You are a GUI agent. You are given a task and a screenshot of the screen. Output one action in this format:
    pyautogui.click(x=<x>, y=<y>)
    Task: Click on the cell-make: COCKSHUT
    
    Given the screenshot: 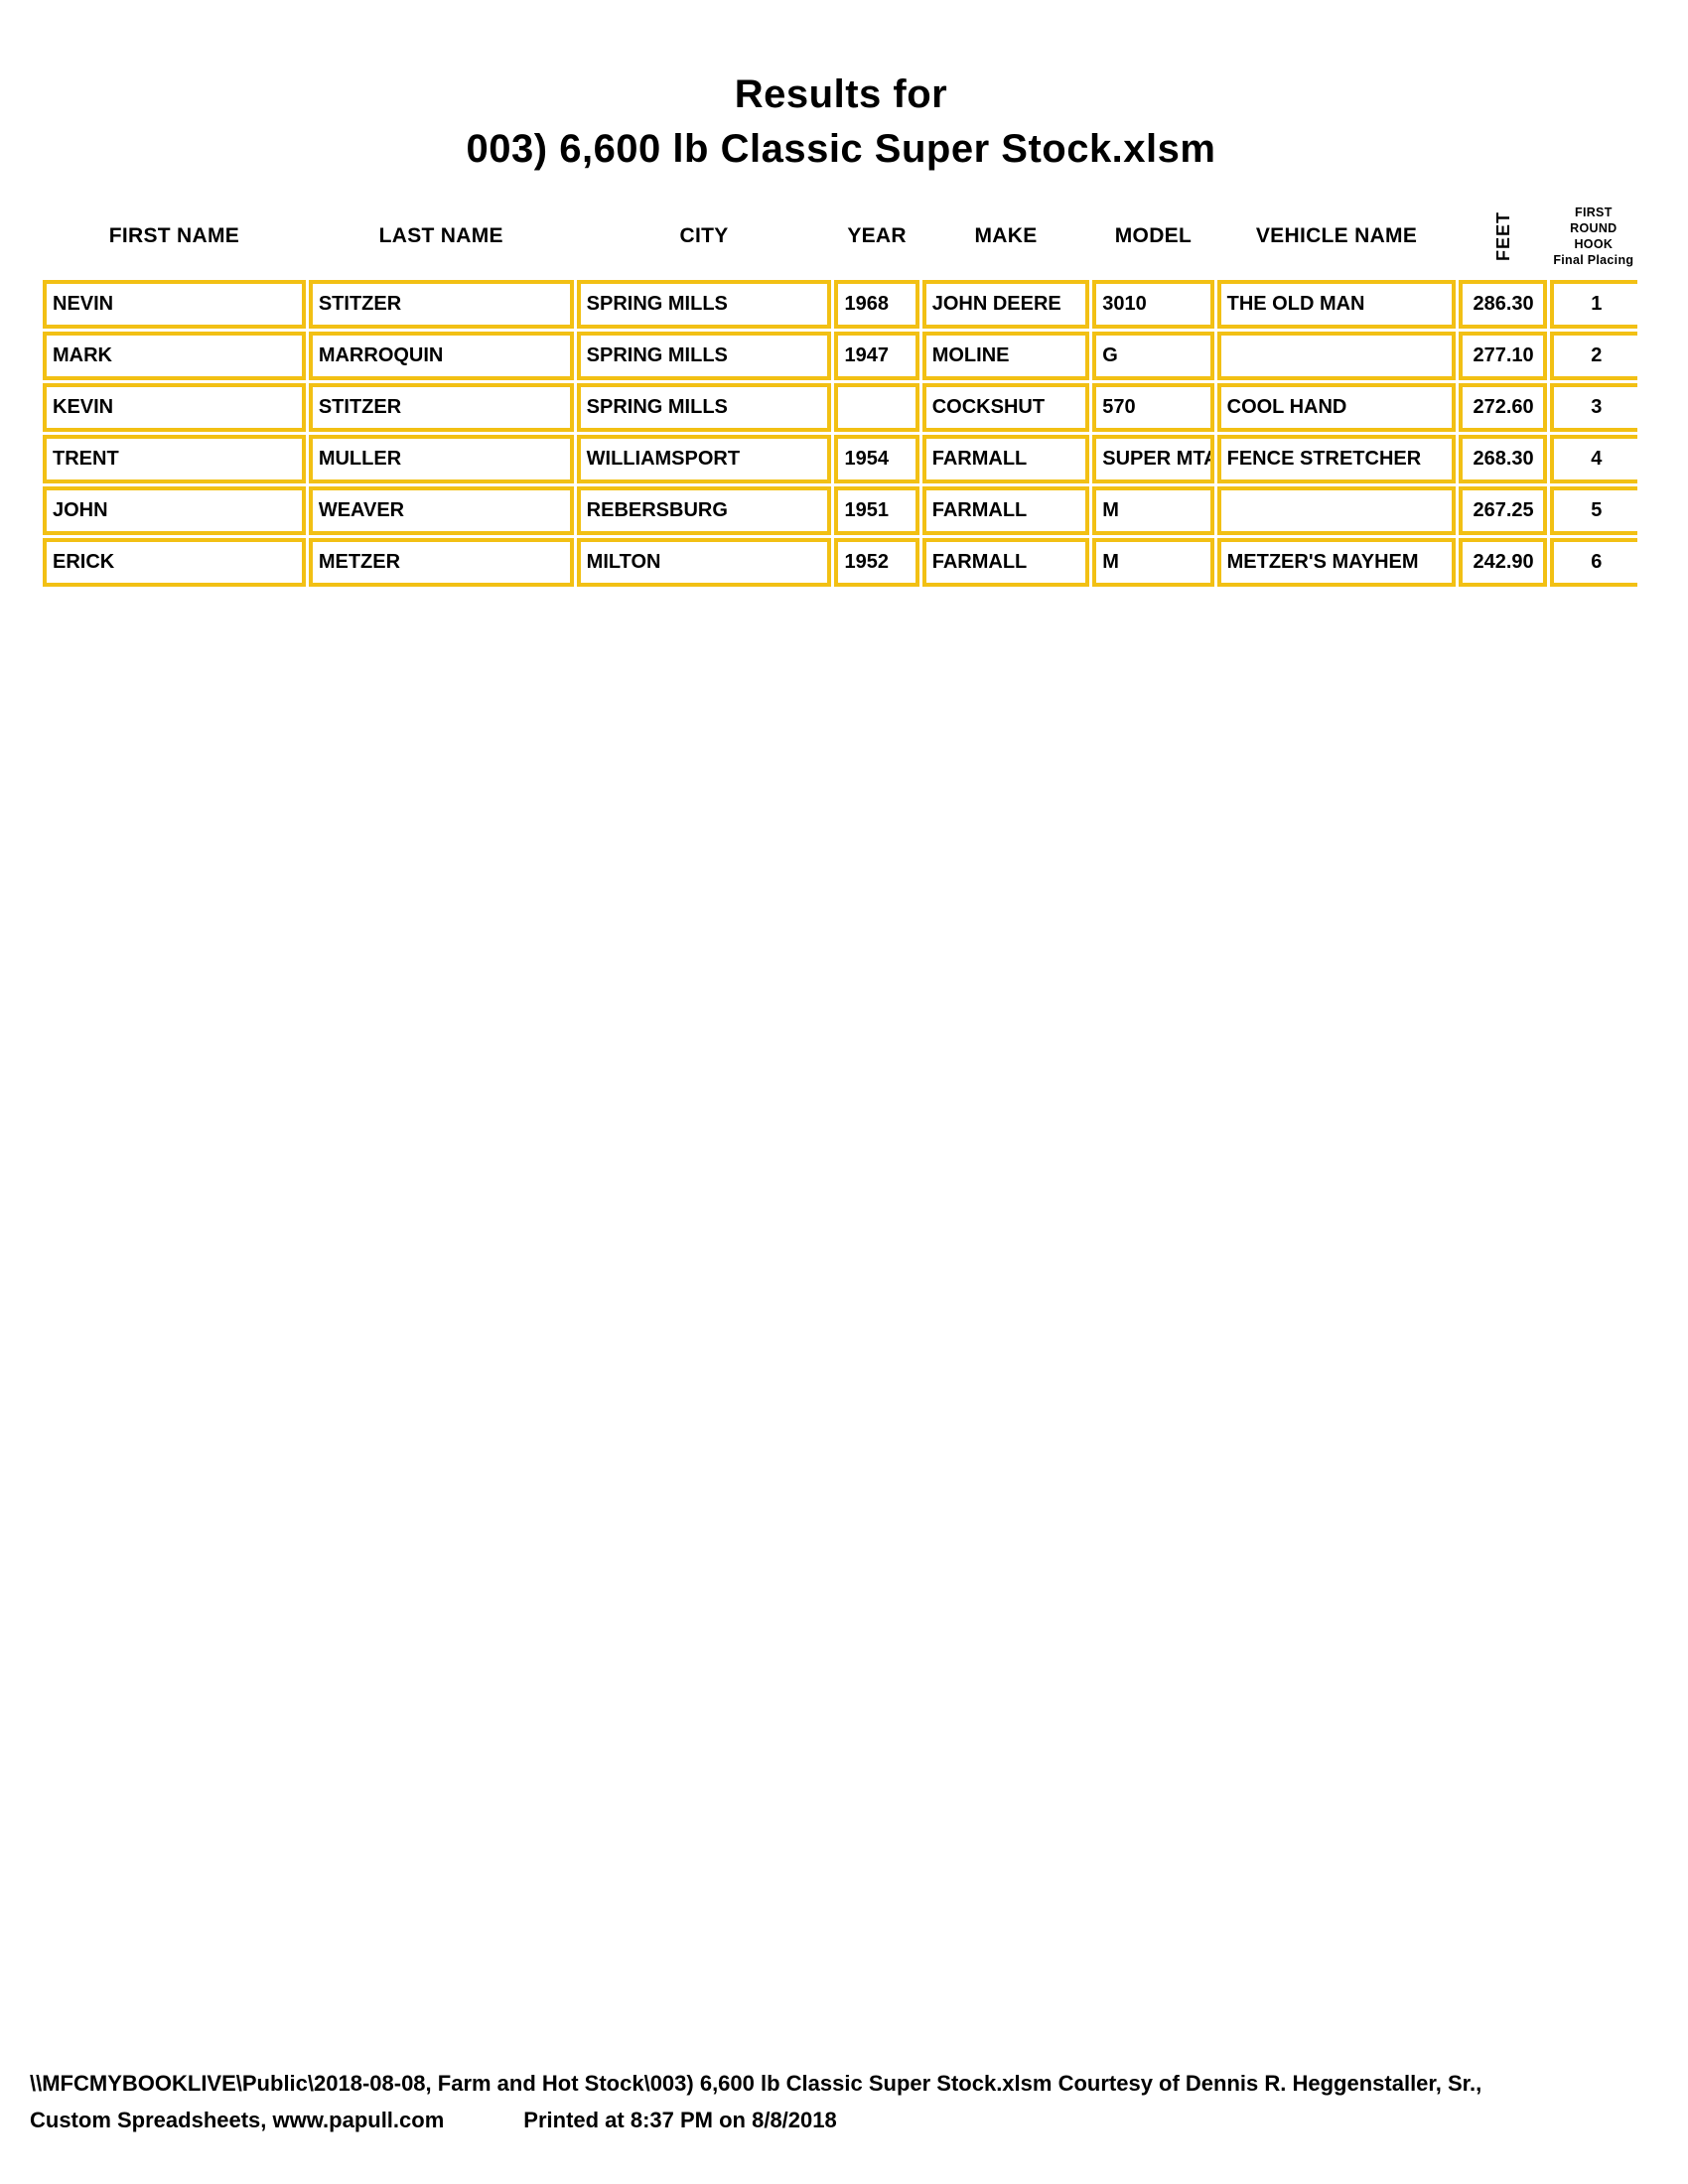 What is the action you would take?
    pyautogui.click(x=1005, y=407)
    